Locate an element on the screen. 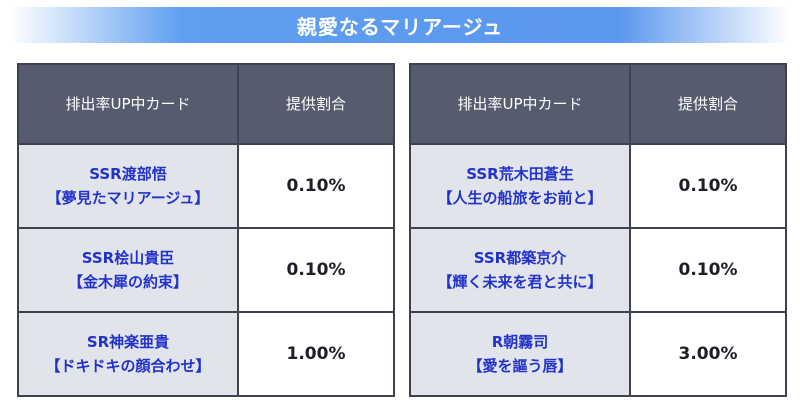  table-row: SSR荒木田蒼生 【人生の船旅をお前と】 0.10% is located at coordinates (598, 185).